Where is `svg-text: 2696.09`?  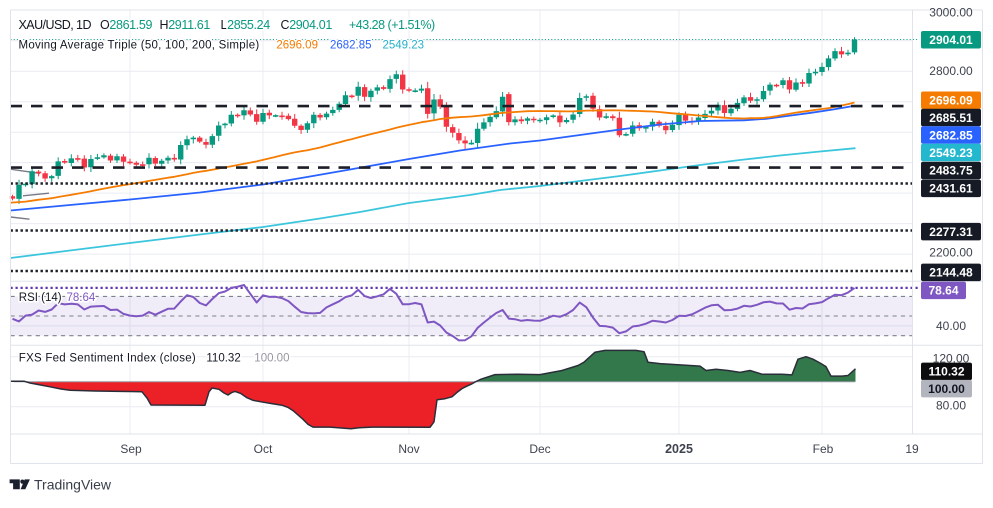 svg-text: 2696.09 is located at coordinates (951, 101).